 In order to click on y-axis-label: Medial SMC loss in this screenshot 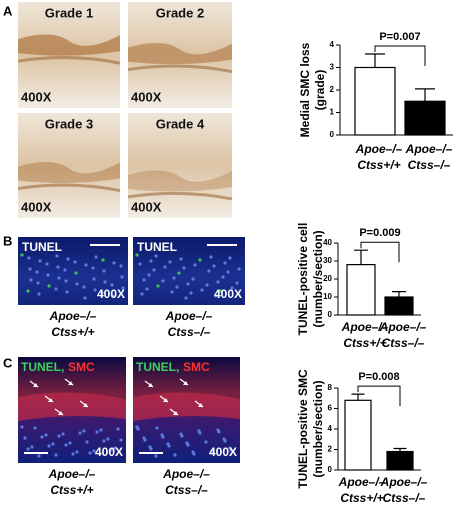, I will do `click(305, 89)`.